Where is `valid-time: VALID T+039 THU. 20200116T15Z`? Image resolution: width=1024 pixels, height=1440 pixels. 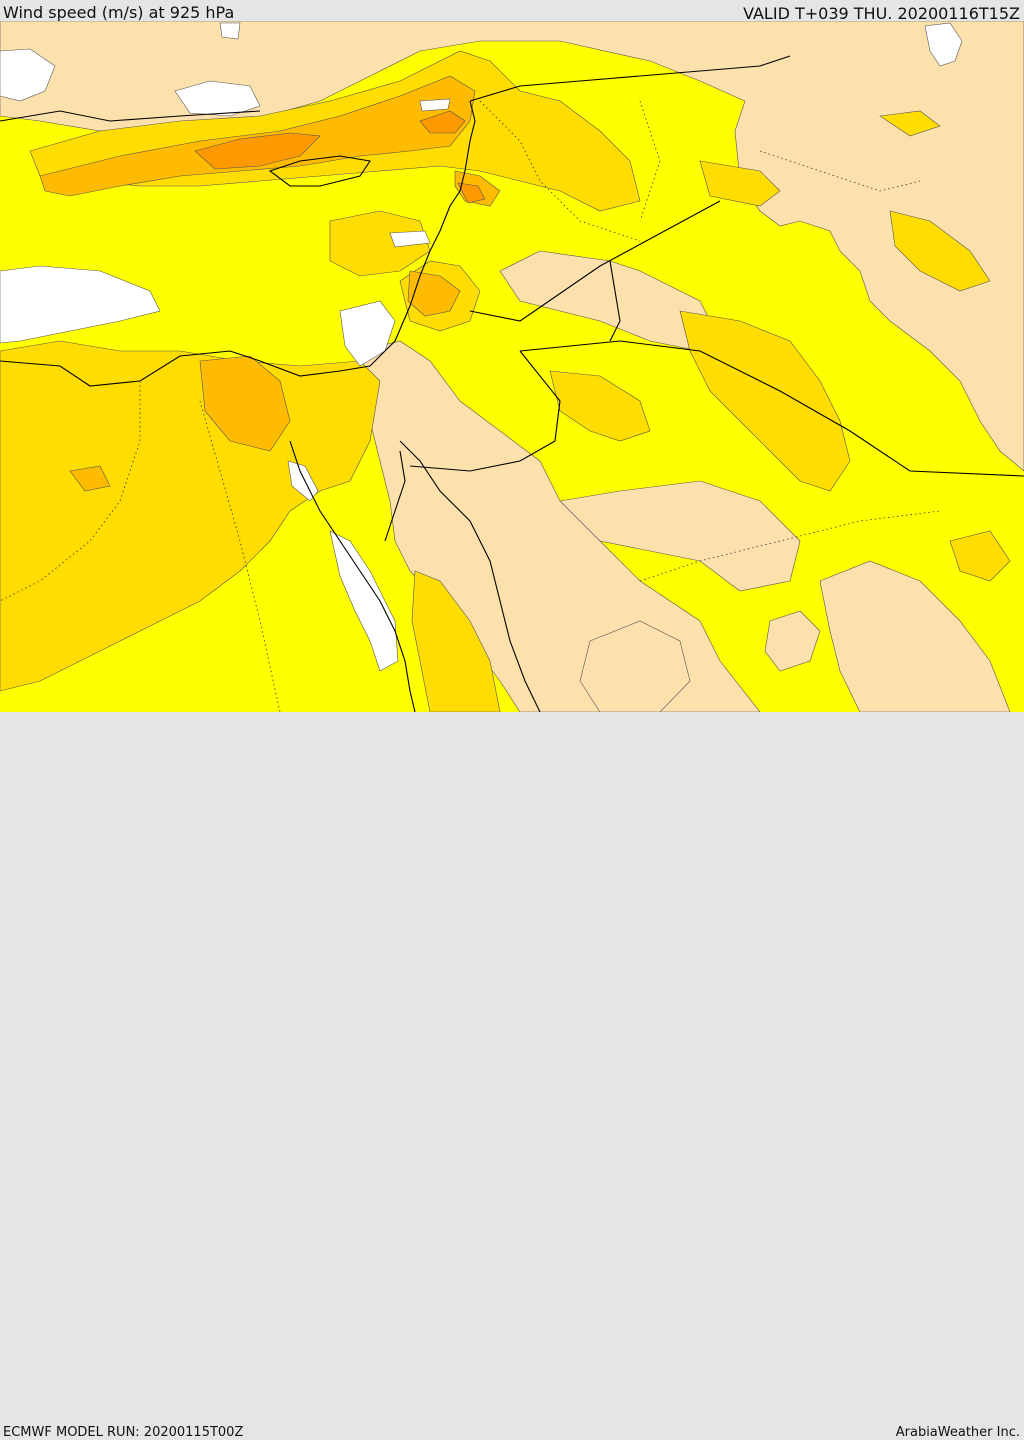
valid-time: VALID T+039 THU. 20200116T15Z is located at coordinates (881, 13).